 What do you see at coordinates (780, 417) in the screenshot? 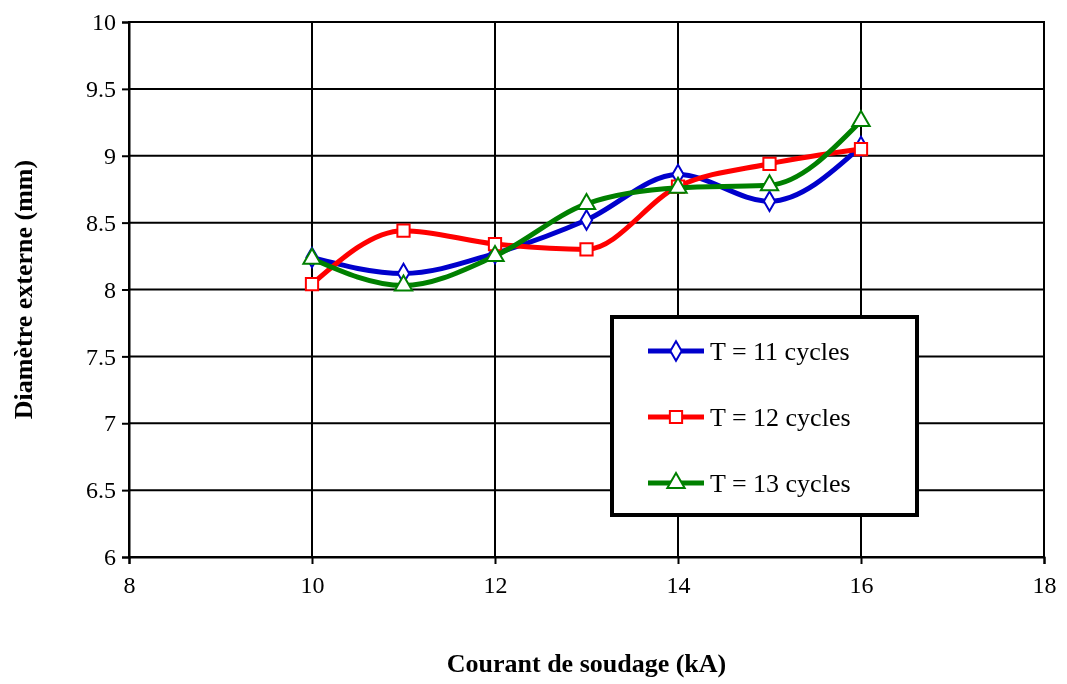
I see `legend-label: T = 12 cycles` at bounding box center [780, 417].